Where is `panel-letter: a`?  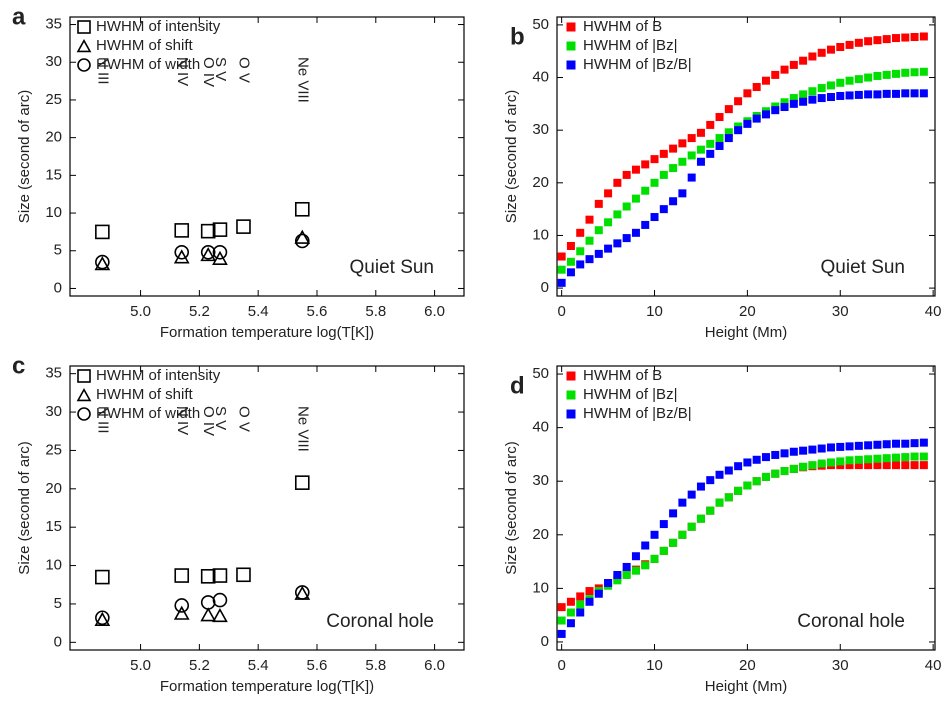 panel-letter: a is located at coordinates (19, 16).